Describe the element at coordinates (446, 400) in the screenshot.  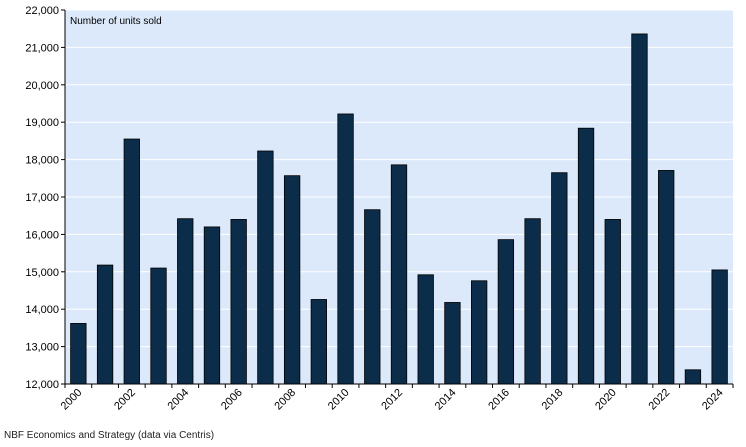
I see `x-tick-label: 2014` at that location.